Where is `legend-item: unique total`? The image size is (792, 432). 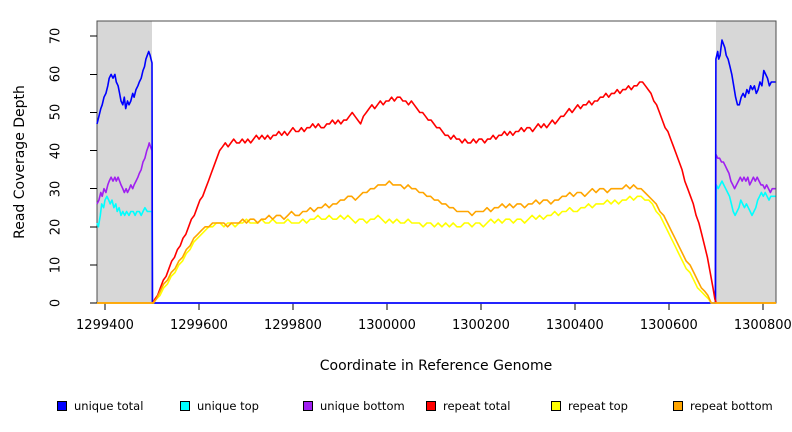
legend-item: unique total is located at coordinates (100, 406).